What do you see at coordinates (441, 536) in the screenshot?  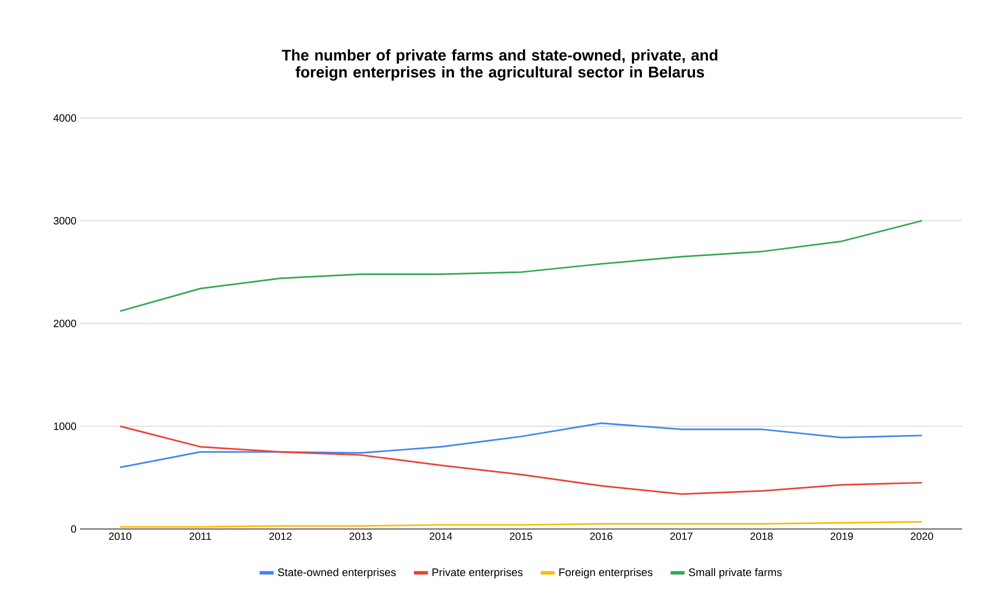 I see `x-tick-label: 2014` at bounding box center [441, 536].